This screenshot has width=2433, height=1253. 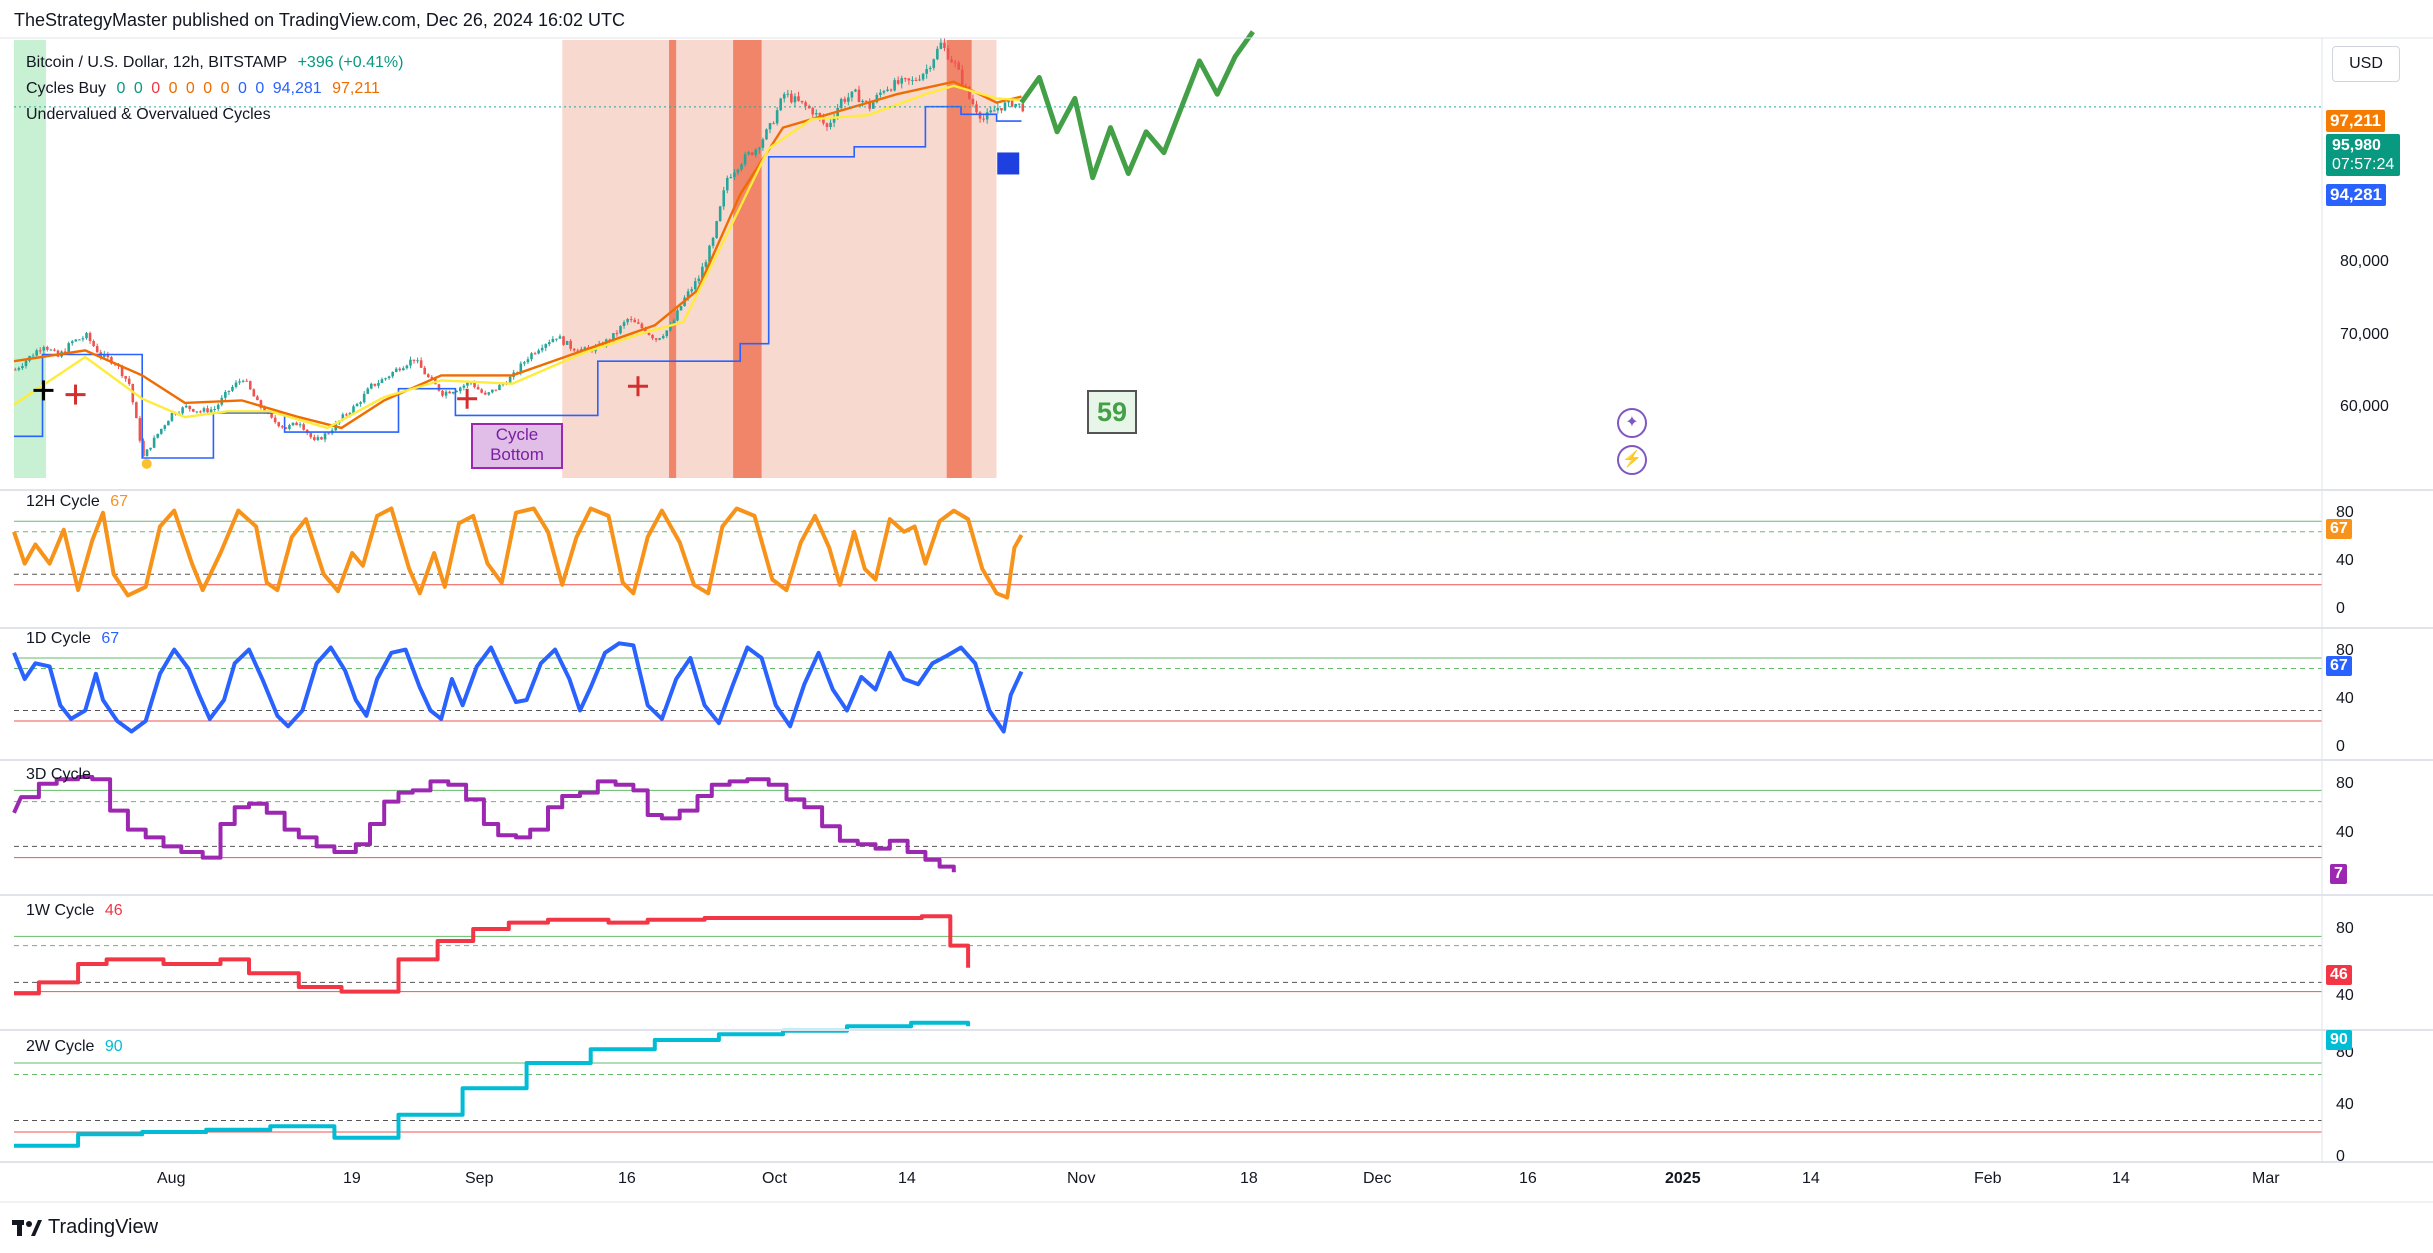 I want to click on panel-label-1w: 1W Cycle 46, so click(x=74, y=911).